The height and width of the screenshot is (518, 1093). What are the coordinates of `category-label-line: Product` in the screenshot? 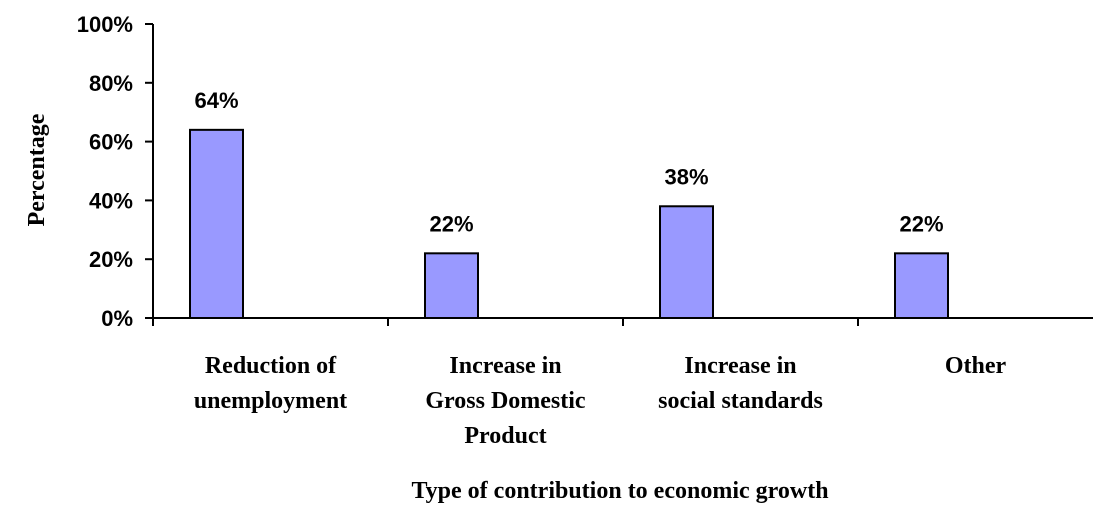 It's located at (505, 436).